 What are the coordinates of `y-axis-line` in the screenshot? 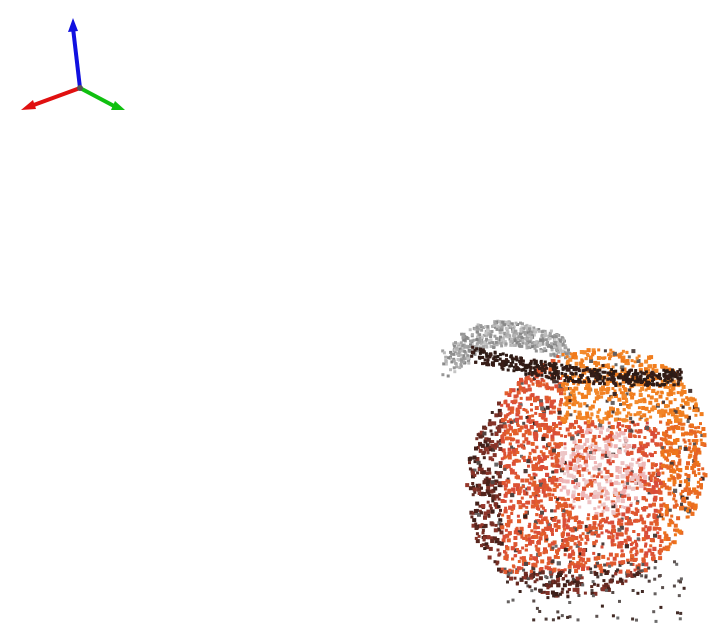 It's located at (97, 97).